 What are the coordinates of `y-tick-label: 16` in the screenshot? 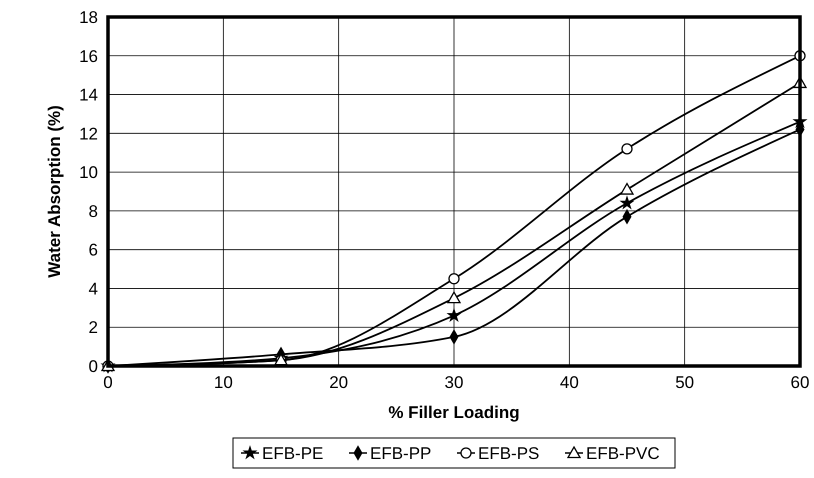 It's located at (88, 56).